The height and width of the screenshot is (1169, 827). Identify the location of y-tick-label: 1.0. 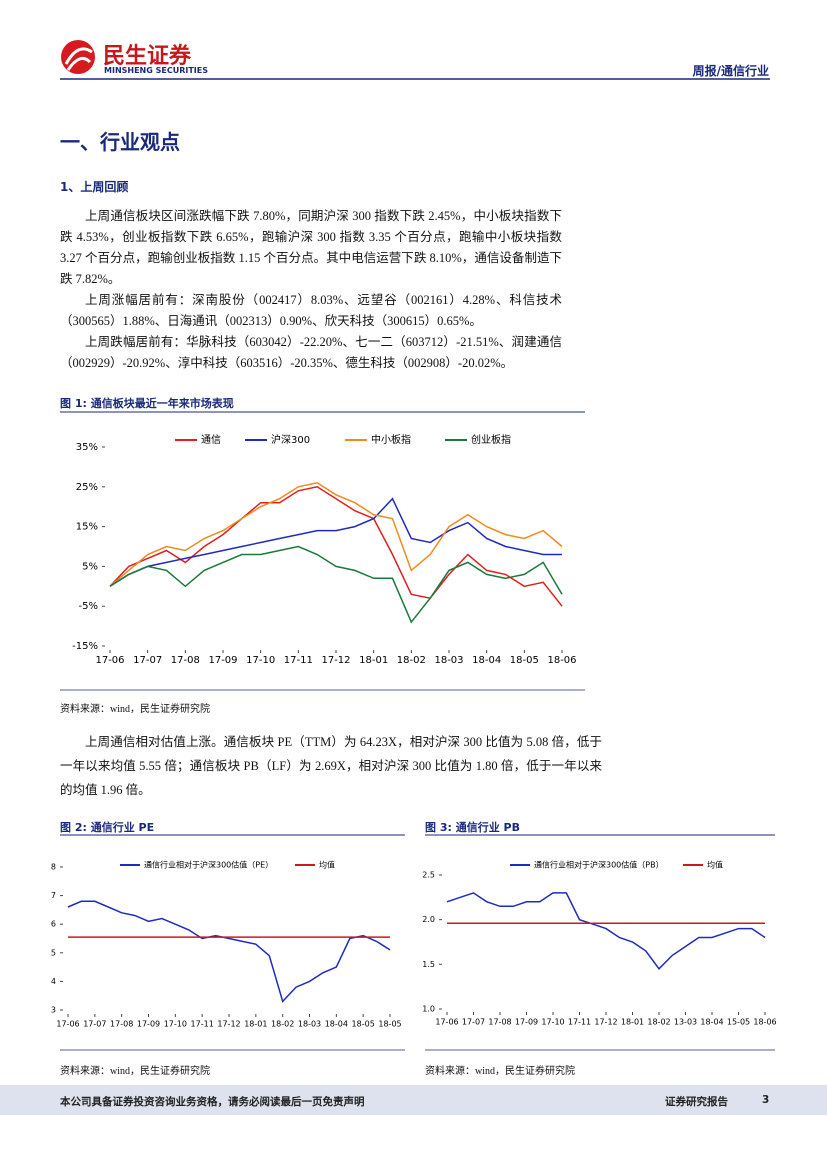
(428, 1009).